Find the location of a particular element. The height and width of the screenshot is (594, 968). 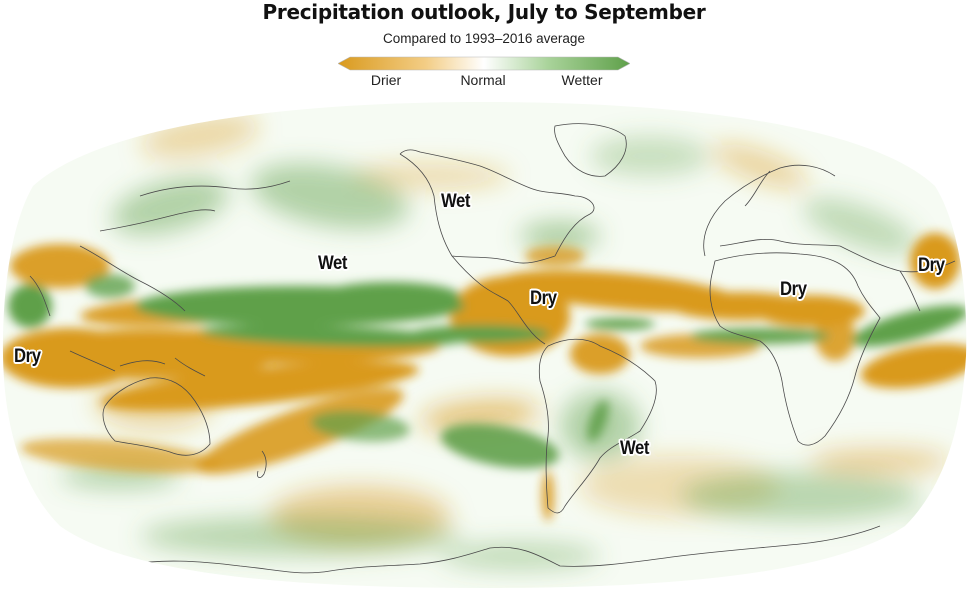

map-label-dry-indian-ocean-west: Dry is located at coordinates (27, 356).